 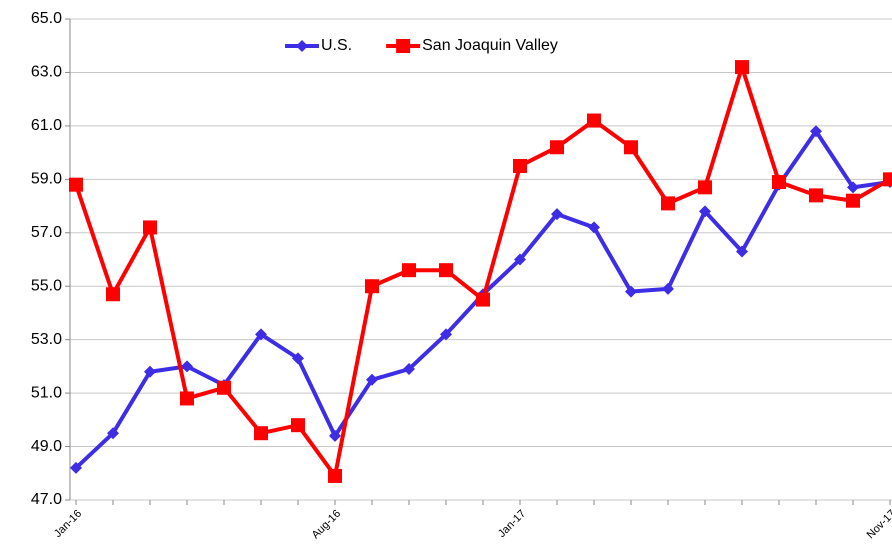 I want to click on y-tick-label: 59.0, so click(x=46, y=179).